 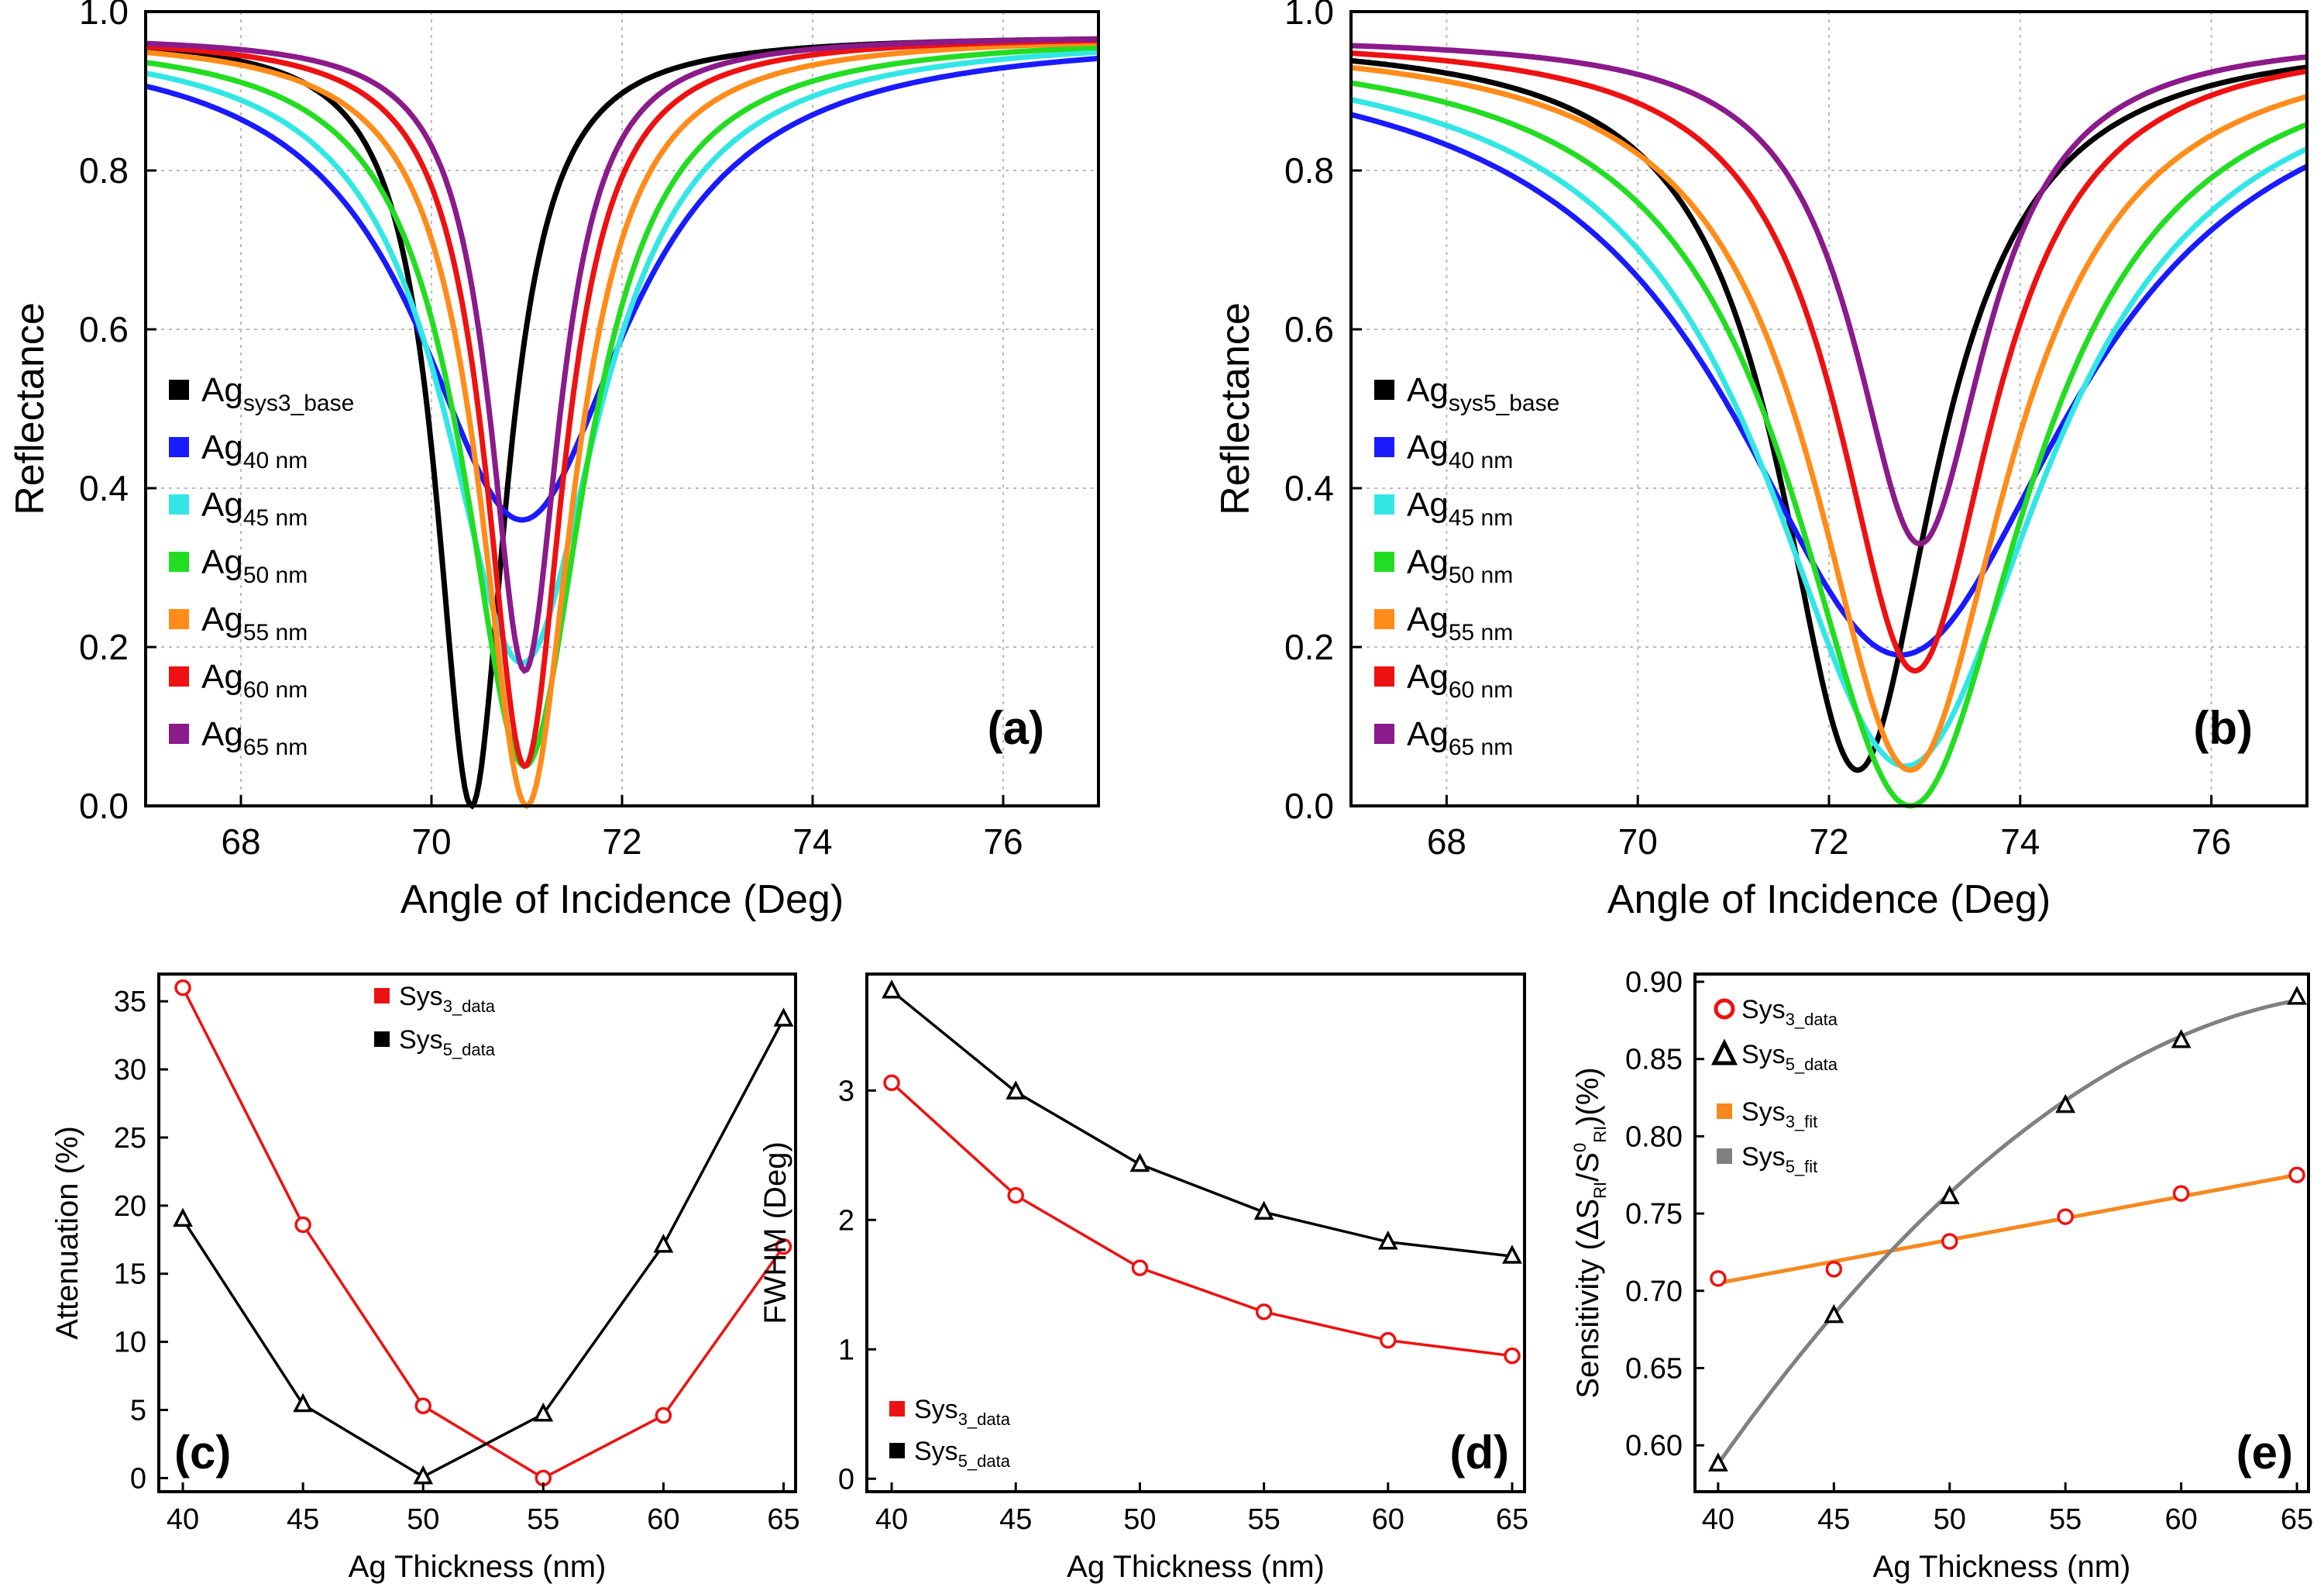 What do you see at coordinates (1504, 403) in the screenshot?
I see `legend-entry-0-part-1: sys5_base` at bounding box center [1504, 403].